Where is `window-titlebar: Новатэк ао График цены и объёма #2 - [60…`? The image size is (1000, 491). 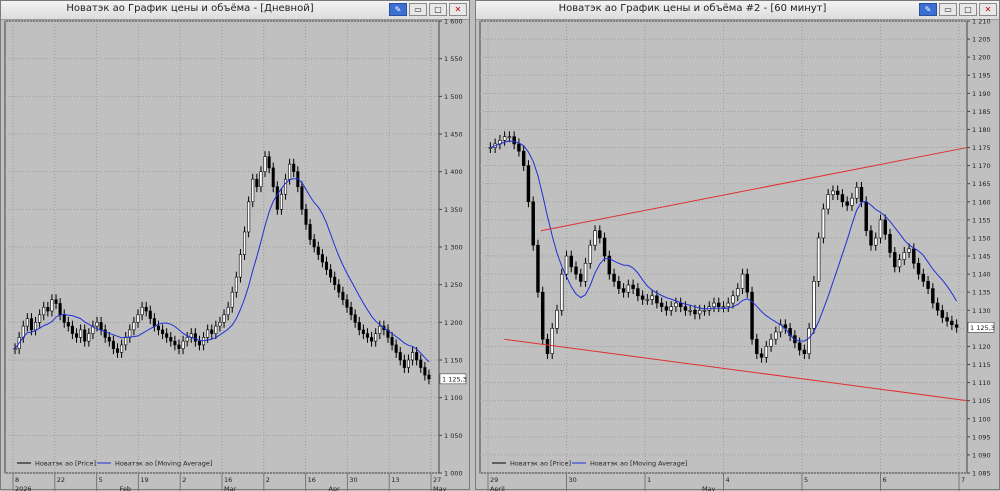 window-titlebar: Новатэк ао График цены и объёма #2 - [60… is located at coordinates (737, 10).